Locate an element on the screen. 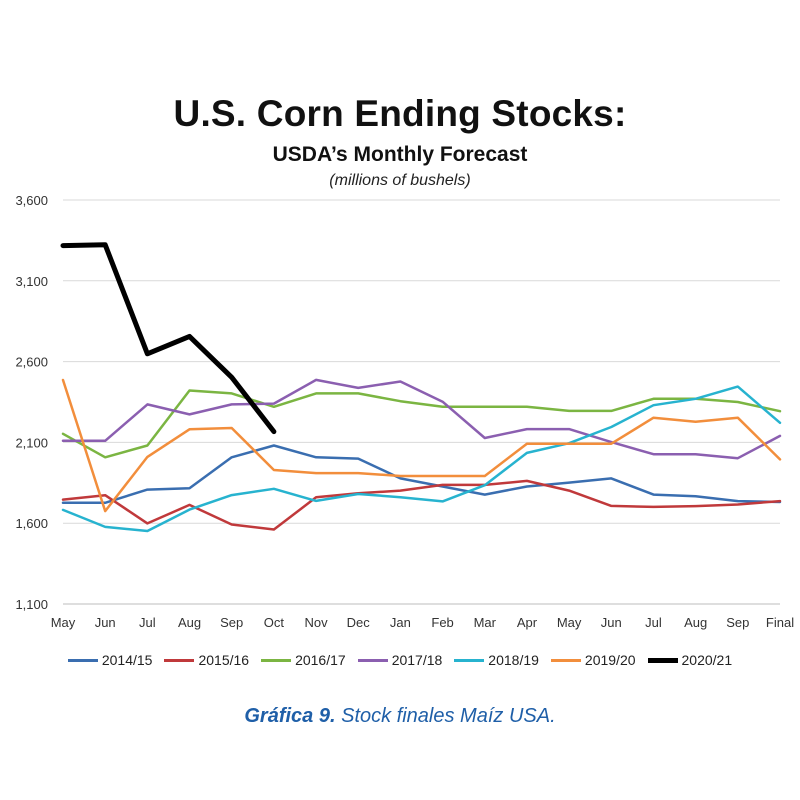 The image size is (800, 800). legend-label: 2018/19 is located at coordinates (513, 660).